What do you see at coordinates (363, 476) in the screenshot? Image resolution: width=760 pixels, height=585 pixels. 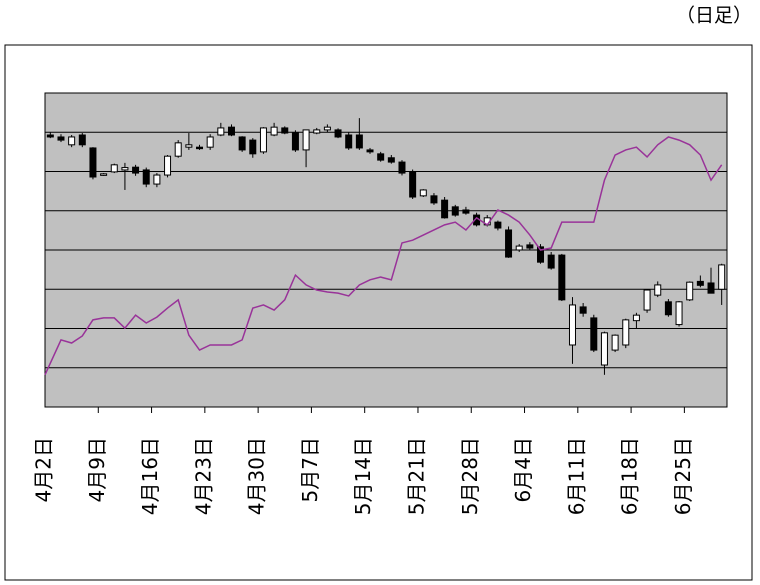 I see `x-tick-label: 5月14日` at bounding box center [363, 476].